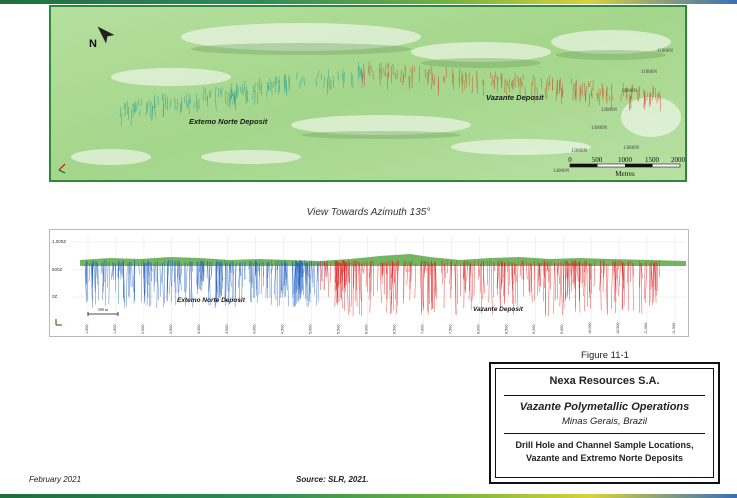  Describe the element at coordinates (62, 168) in the screenshot. I see `axis-triad-icon` at that location.